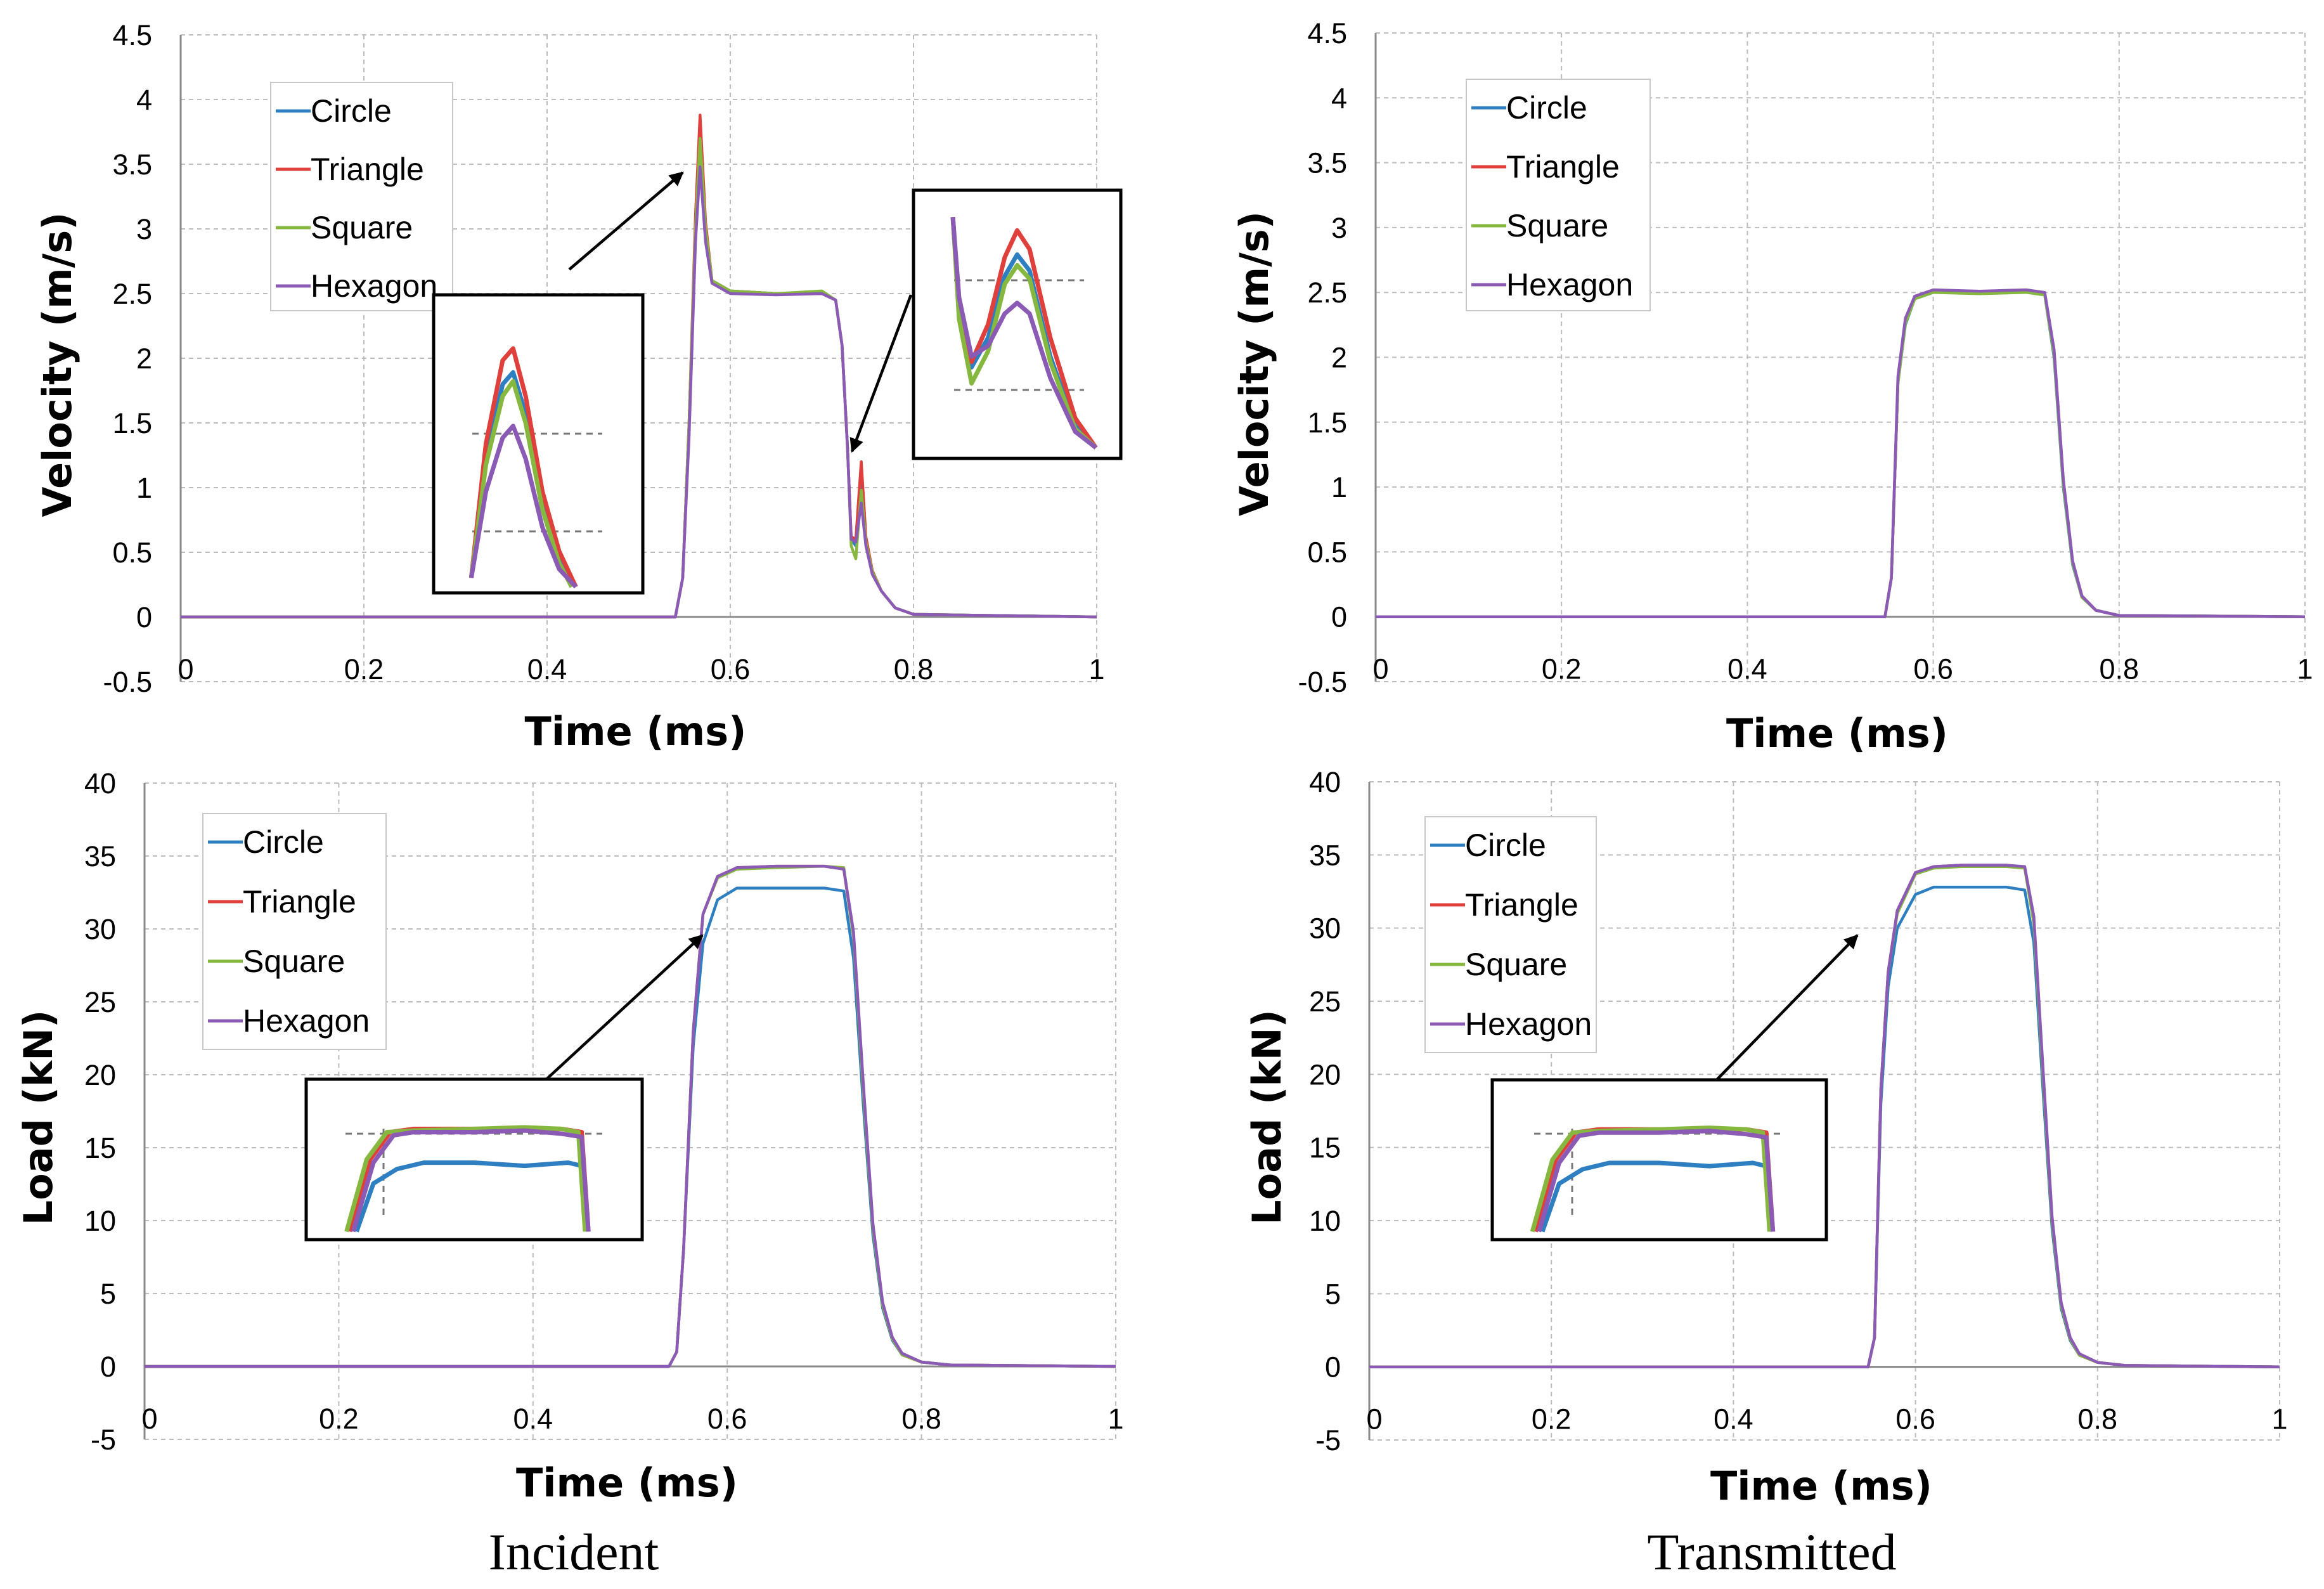 The image size is (2324, 1589). I want to click on series-line-circle, so click(1841, 453).